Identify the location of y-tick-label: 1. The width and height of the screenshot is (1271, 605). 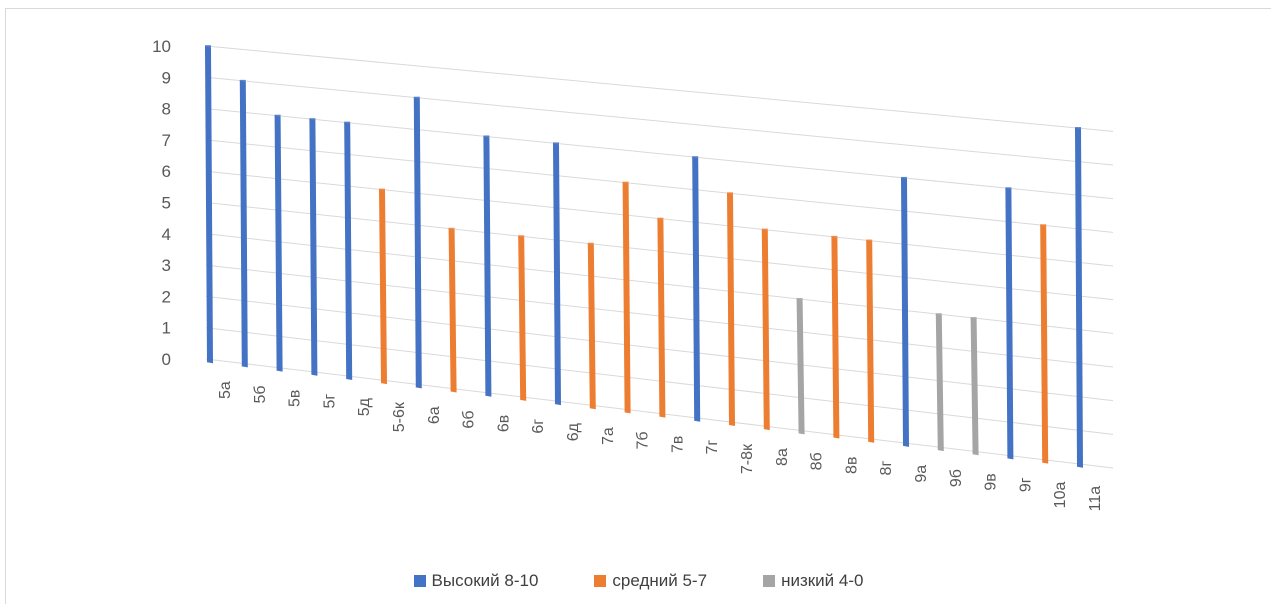
(166, 328).